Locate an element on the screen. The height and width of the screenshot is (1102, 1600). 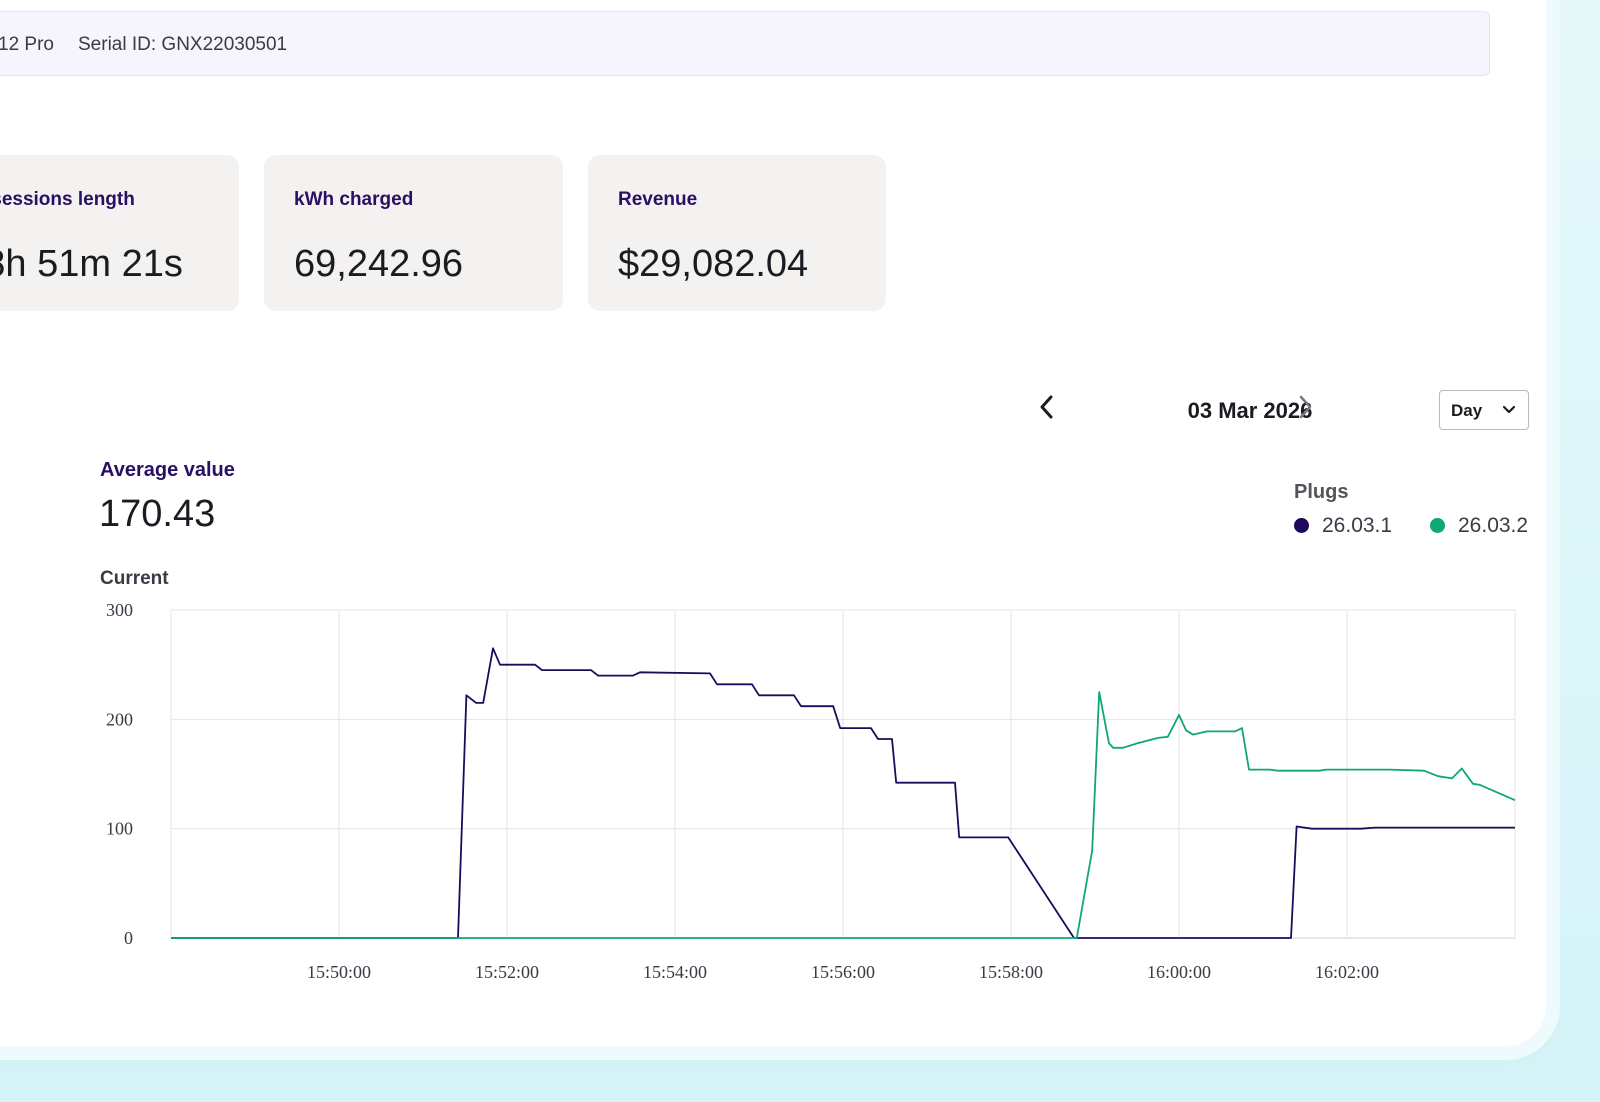
chevron-right-icon is located at coordinates (1305, 407).